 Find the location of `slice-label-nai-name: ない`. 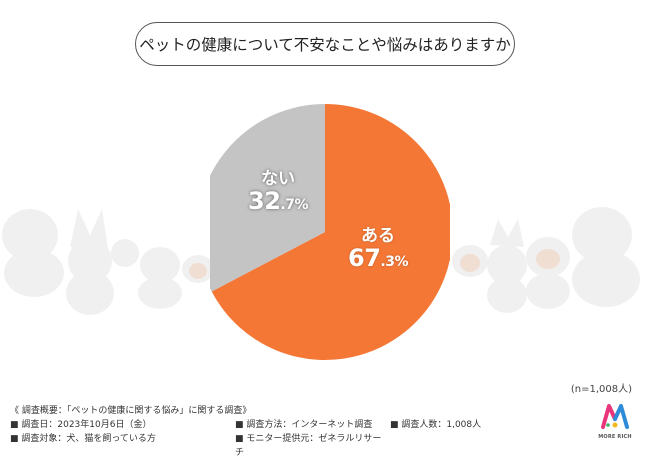

slice-label-nai-name: ない is located at coordinates (278, 179).